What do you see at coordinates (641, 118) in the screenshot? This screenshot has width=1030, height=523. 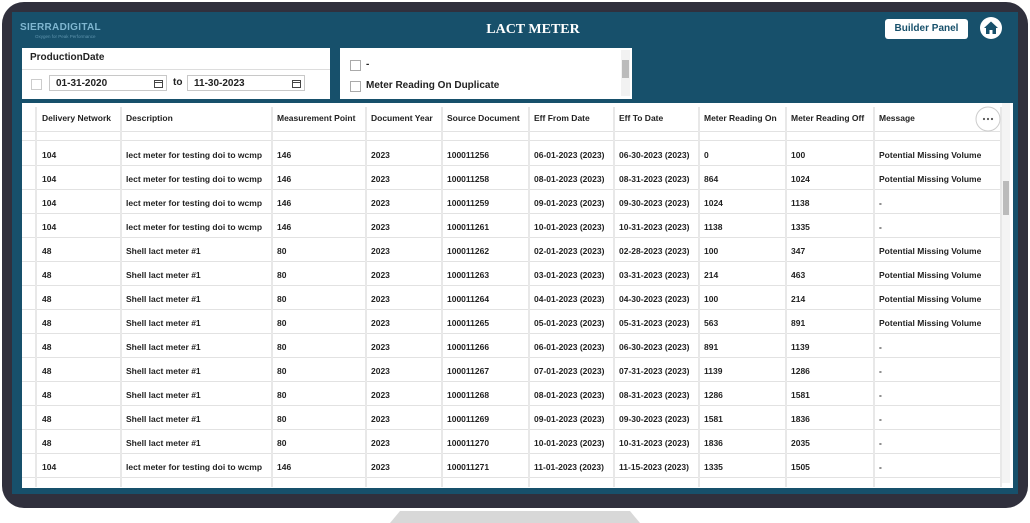 I see `column-header: Eff To Date` at bounding box center [641, 118].